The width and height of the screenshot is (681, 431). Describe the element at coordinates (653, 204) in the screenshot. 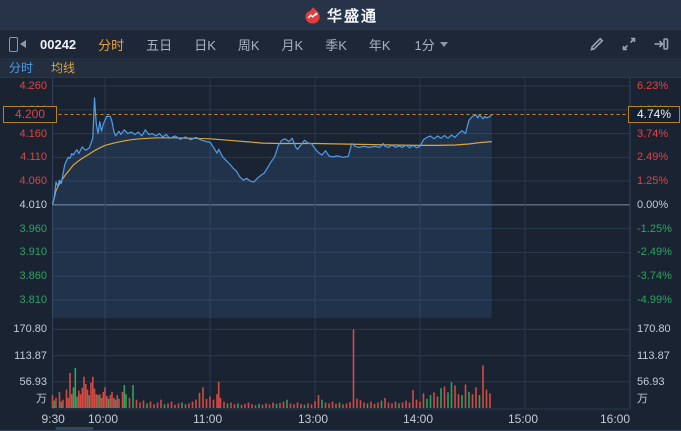

I see `percent-tick-label: 0.00%` at that location.